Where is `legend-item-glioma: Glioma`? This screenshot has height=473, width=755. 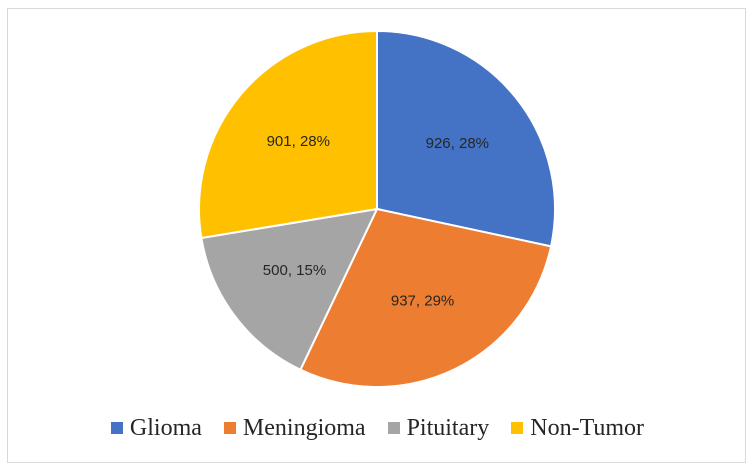
legend-item-glioma: Glioma is located at coordinates (156, 428).